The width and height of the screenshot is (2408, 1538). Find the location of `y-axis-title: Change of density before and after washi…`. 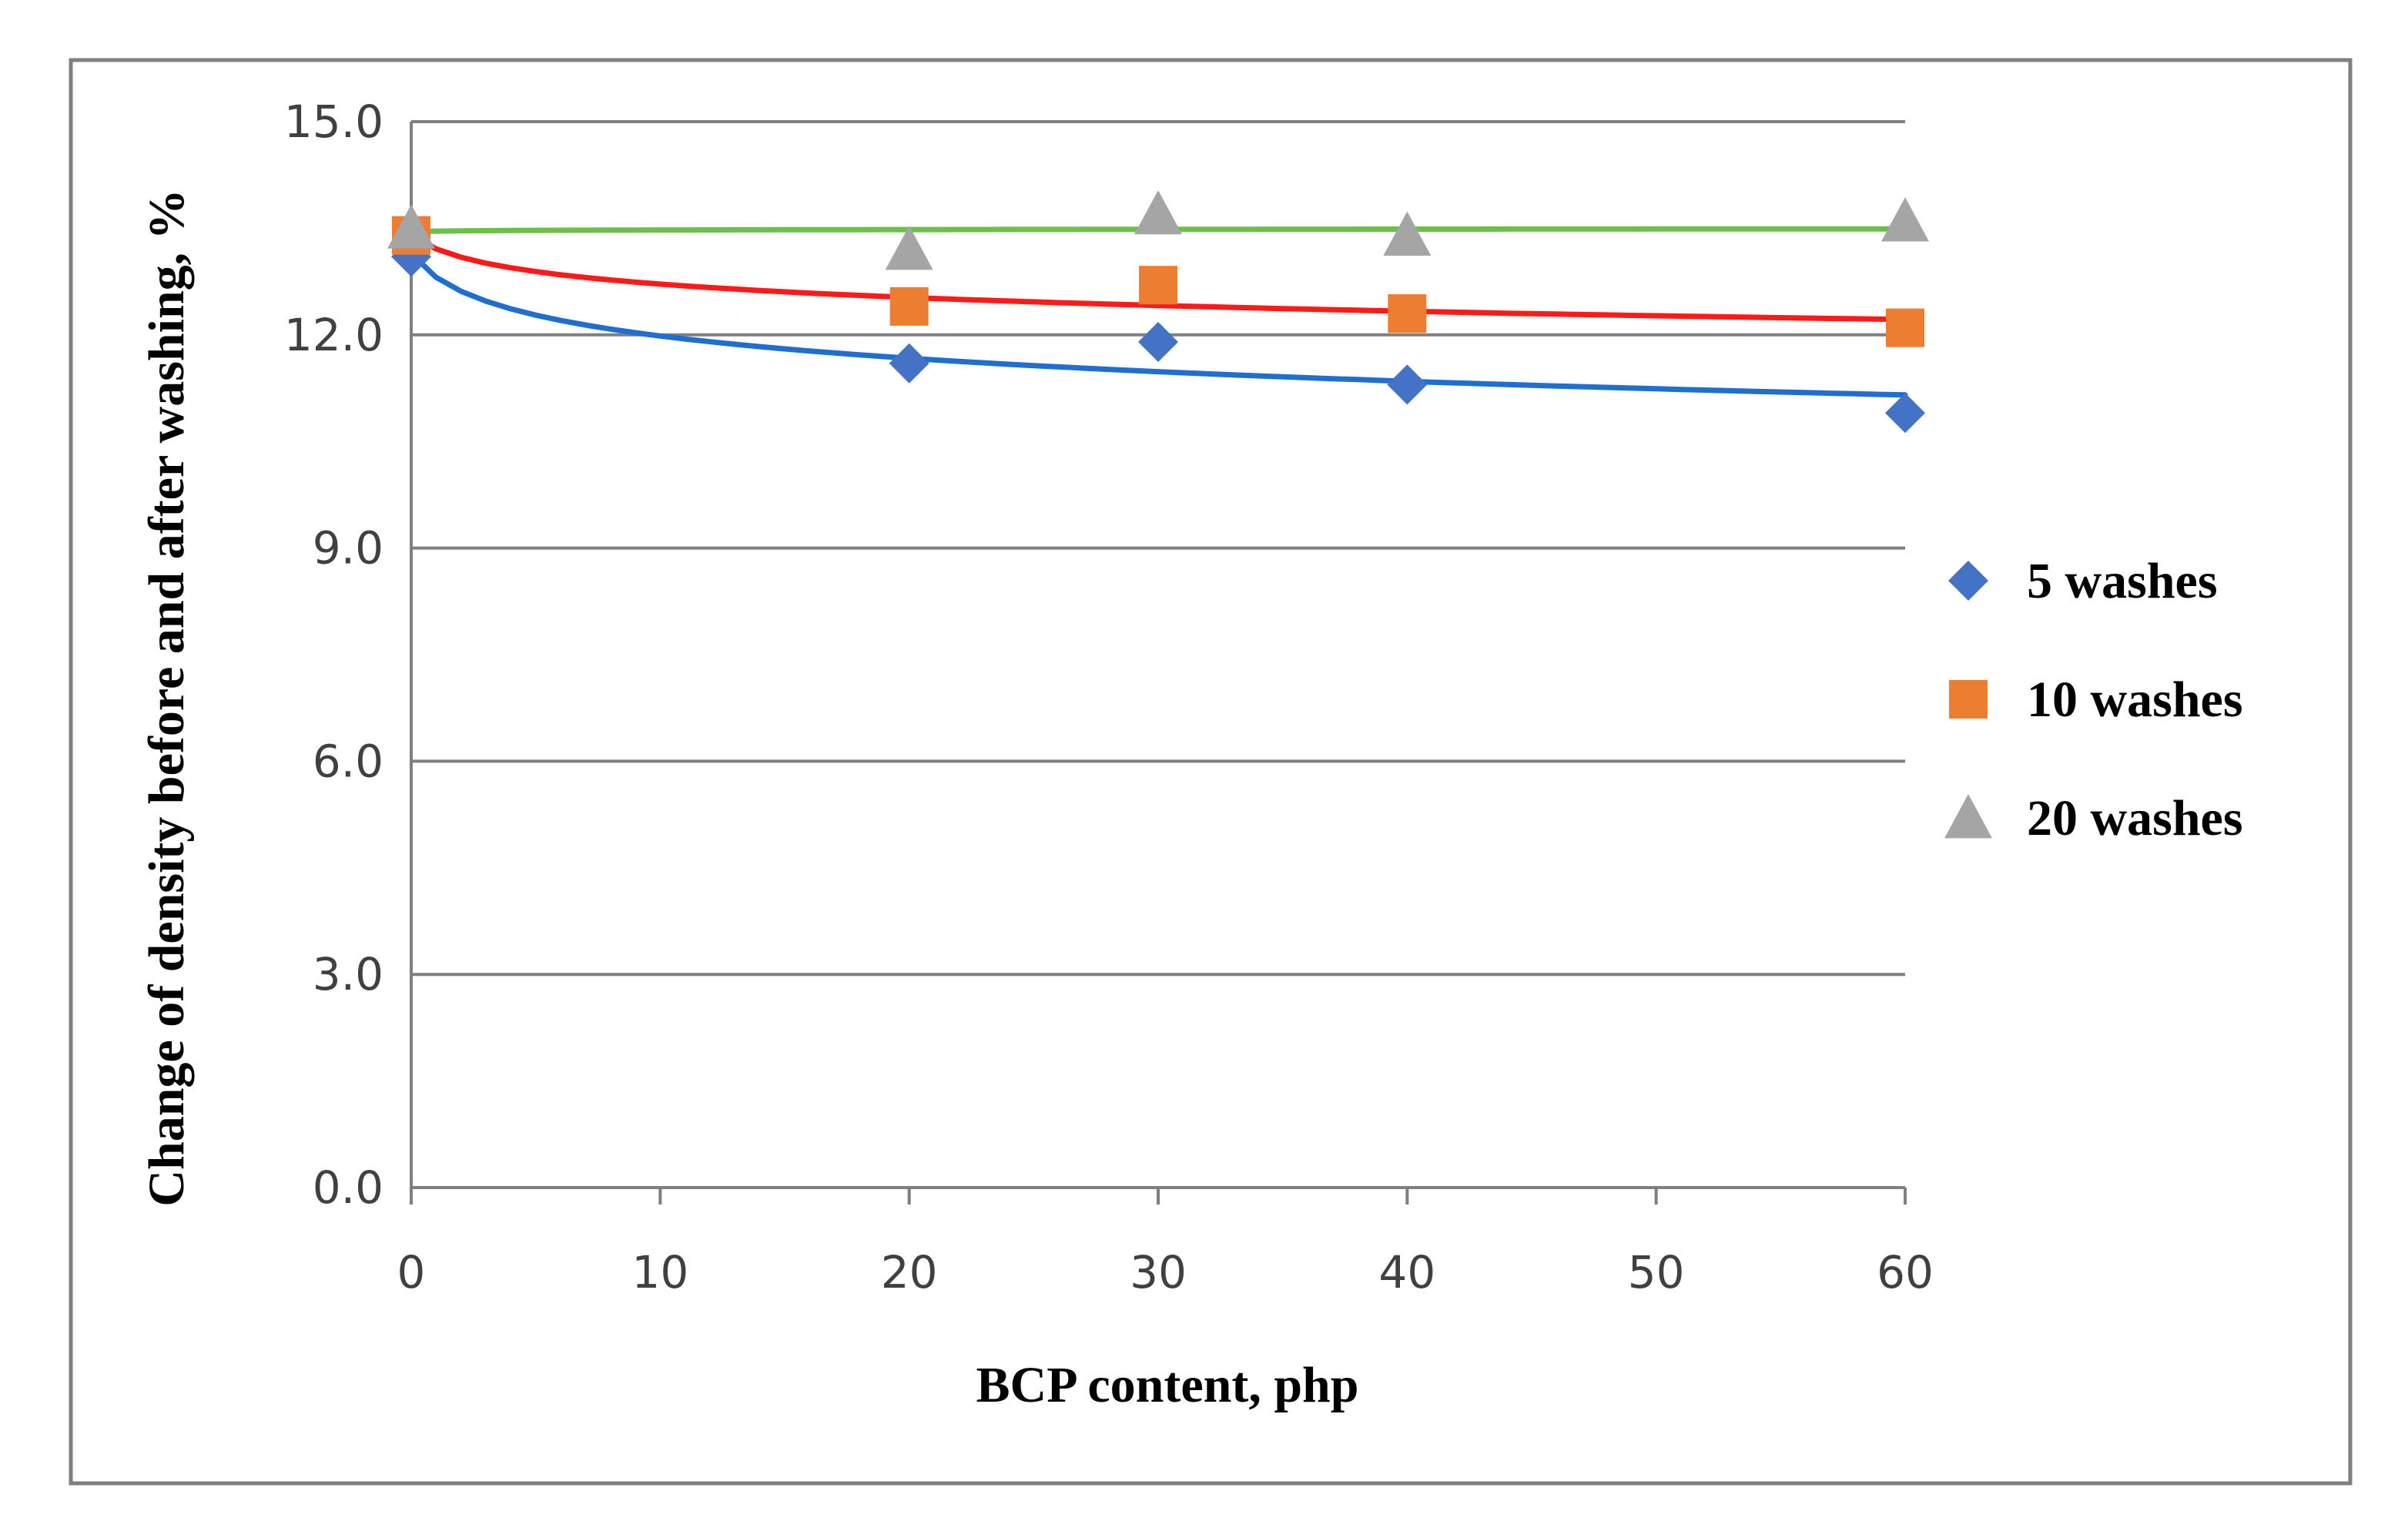

y-axis-title: Change of density before and after washi… is located at coordinates (167, 697).